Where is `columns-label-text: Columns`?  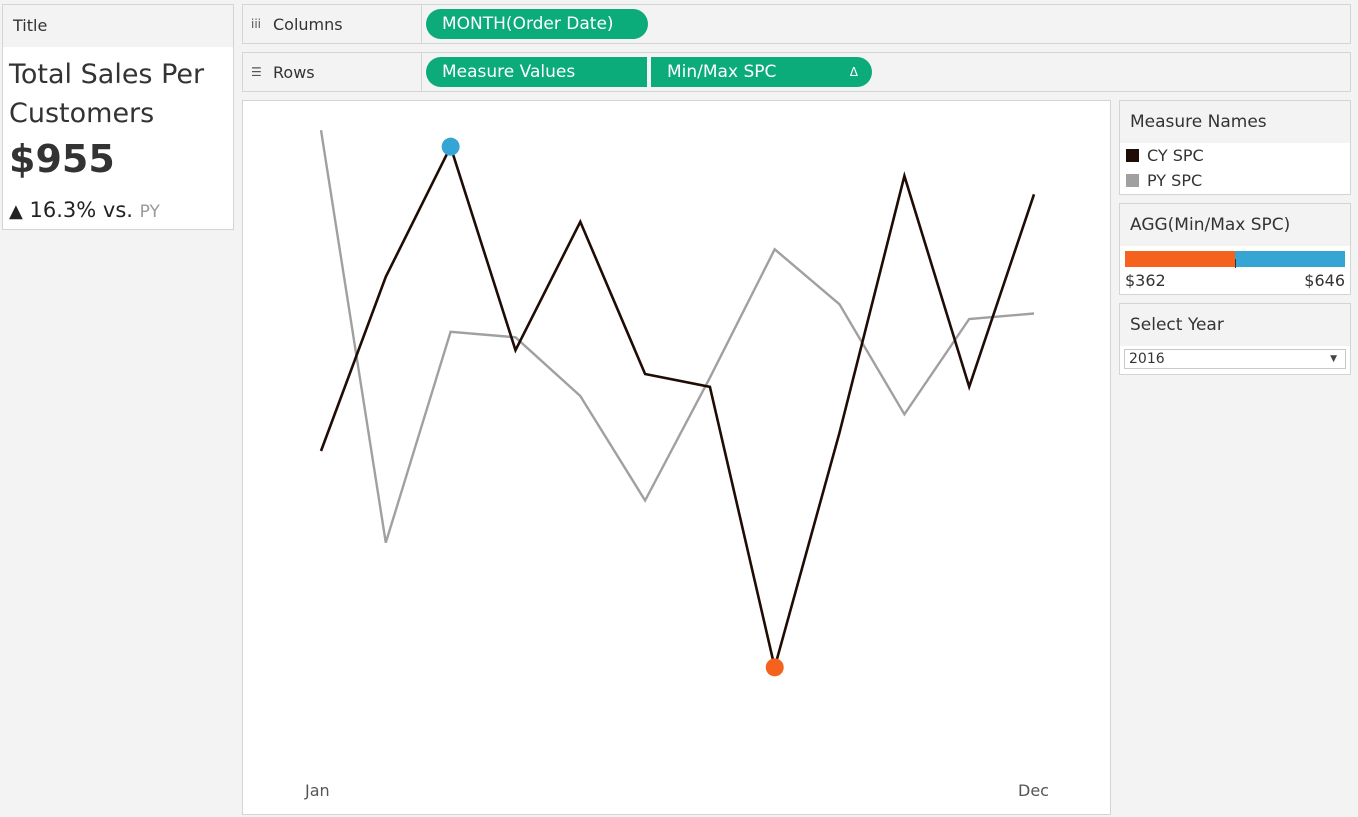
columns-label-text: Columns is located at coordinates (308, 24).